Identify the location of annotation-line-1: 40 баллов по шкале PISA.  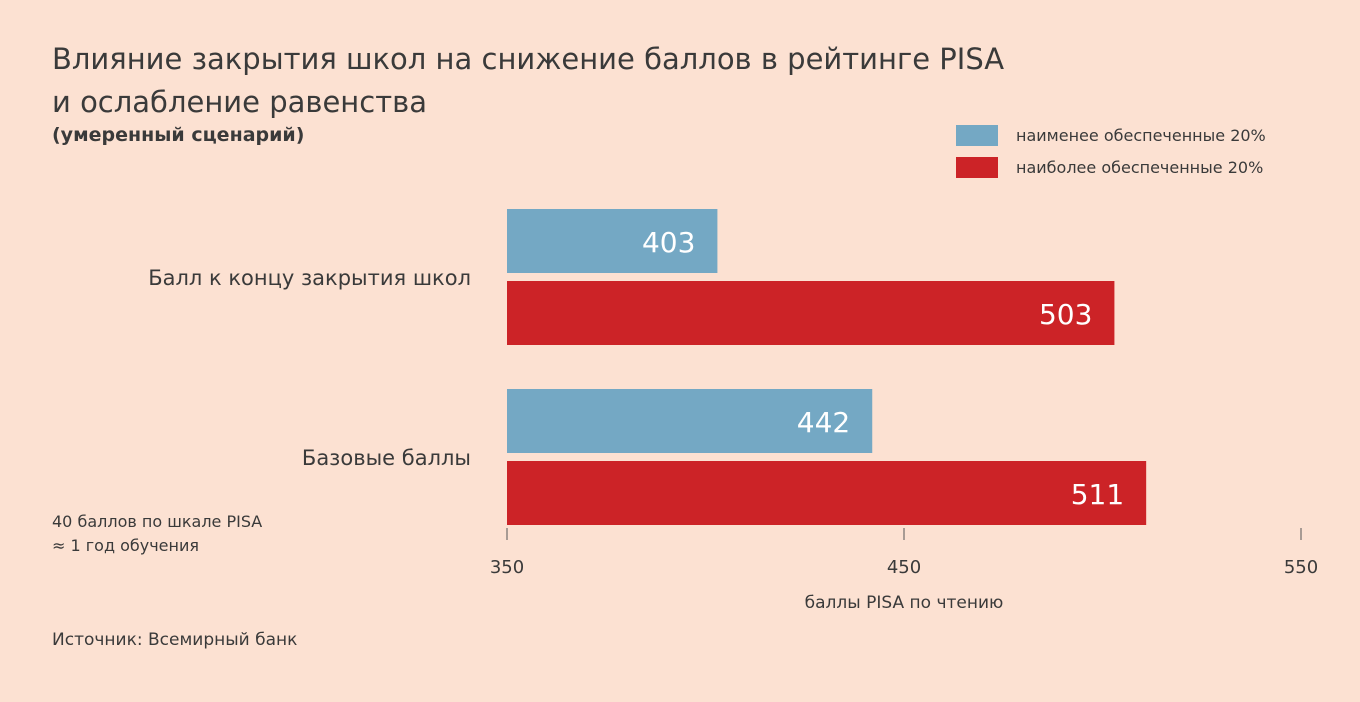
(157, 521).